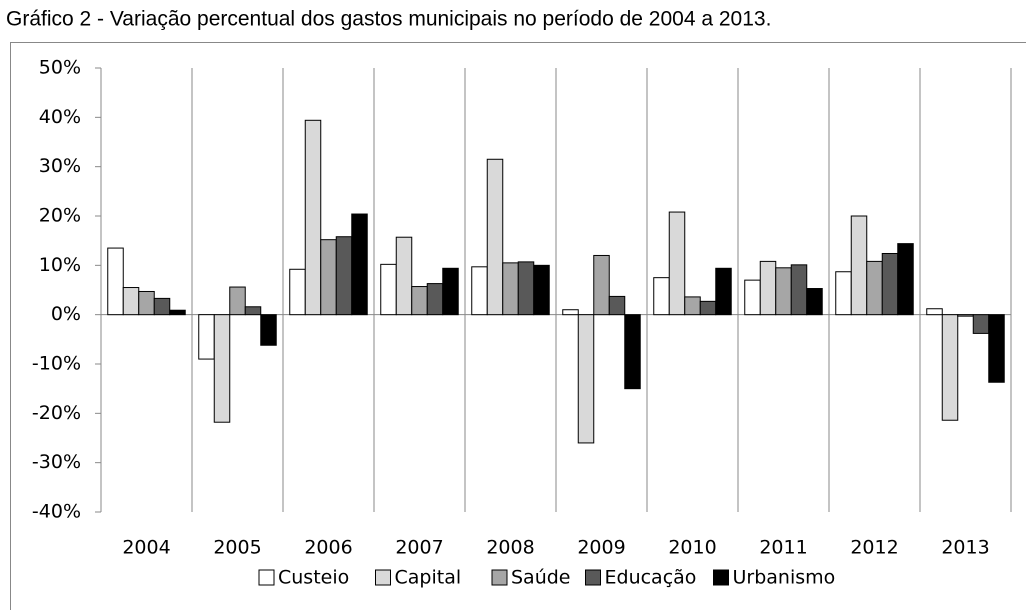 The width and height of the screenshot is (1026, 610). Describe the element at coordinates (965, 548) in the screenshot. I see `x-tick-label: 2013` at that location.